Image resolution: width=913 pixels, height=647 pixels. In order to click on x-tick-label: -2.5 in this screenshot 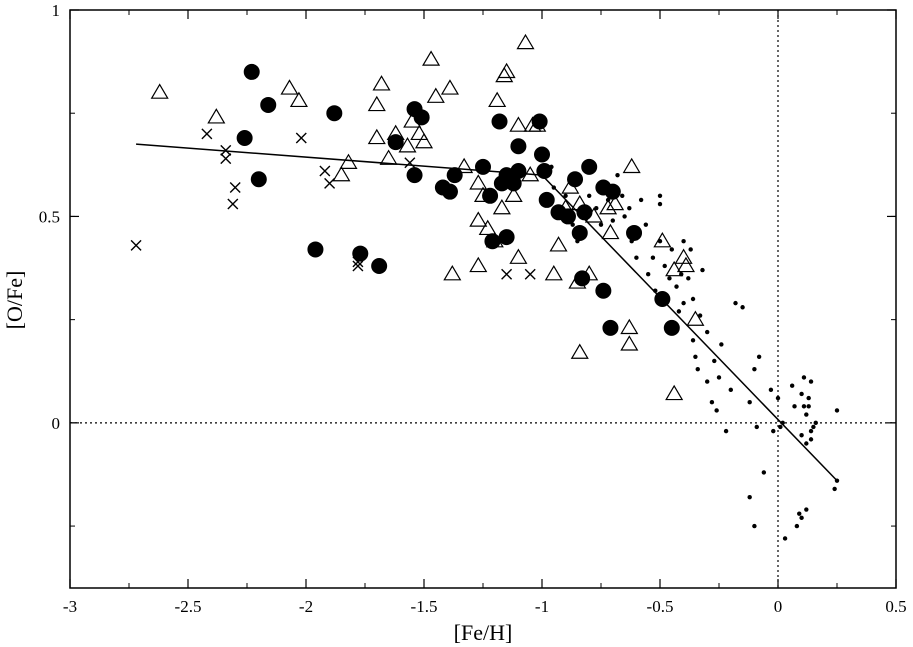, I will do `click(188, 606)`.